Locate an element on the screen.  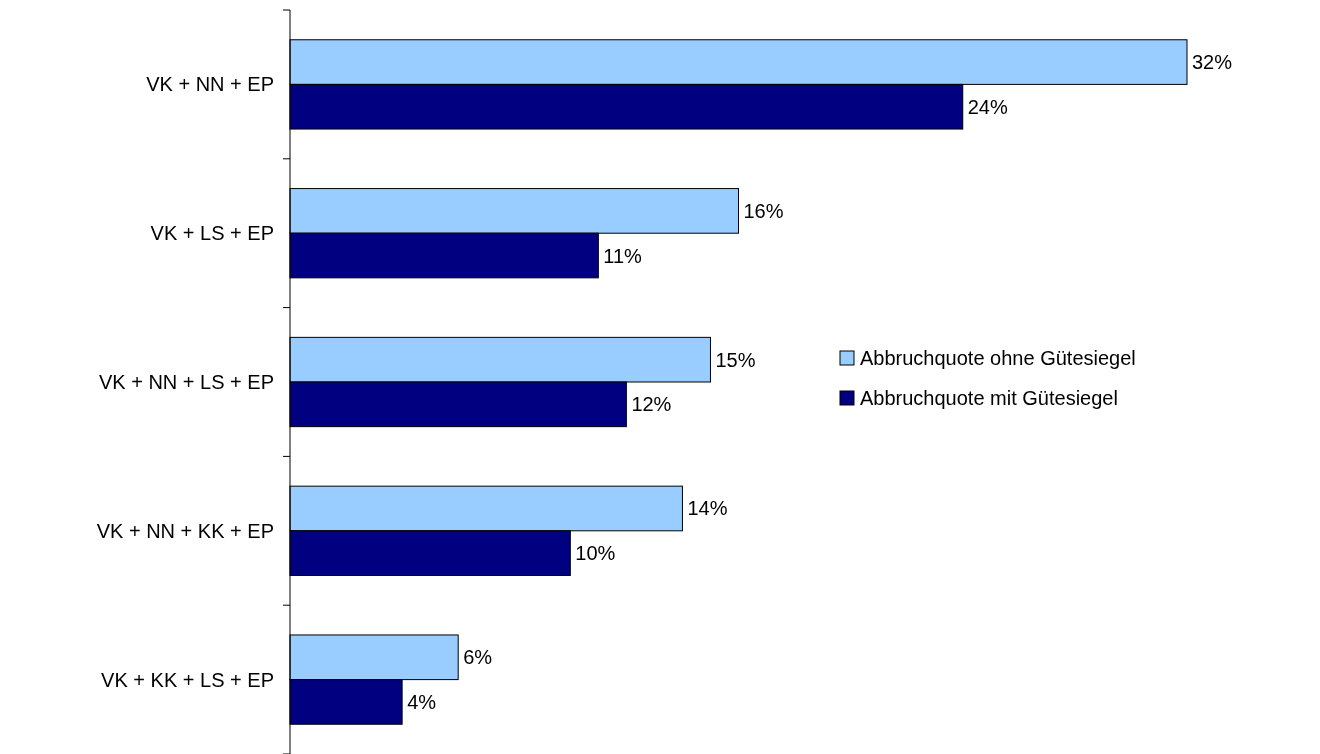
y-tick-label: VK + NN + LS + EP is located at coordinates (186, 382).